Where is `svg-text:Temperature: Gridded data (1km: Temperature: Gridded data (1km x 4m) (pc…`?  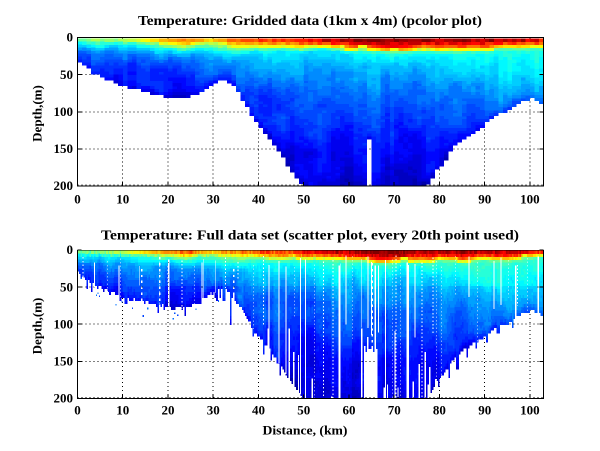 svg-text:Temperature: Gridded data (1km: Temperature: Gridded data (1km x 4m) (pc… is located at coordinates (310, 20).